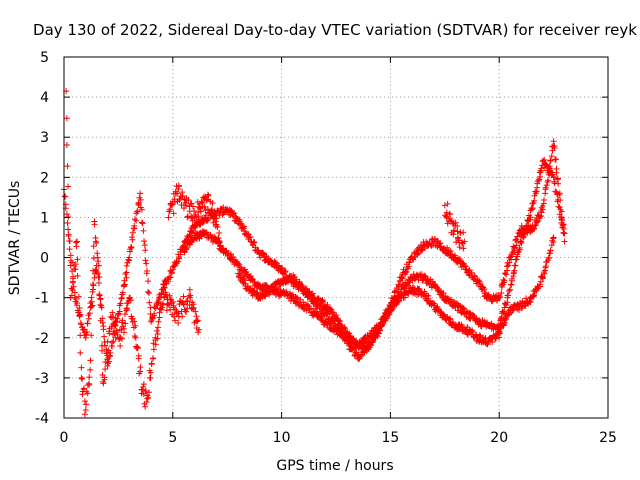 This screenshot has width=640, height=480. I want to click on x-tick-label: 20, so click(499, 438).